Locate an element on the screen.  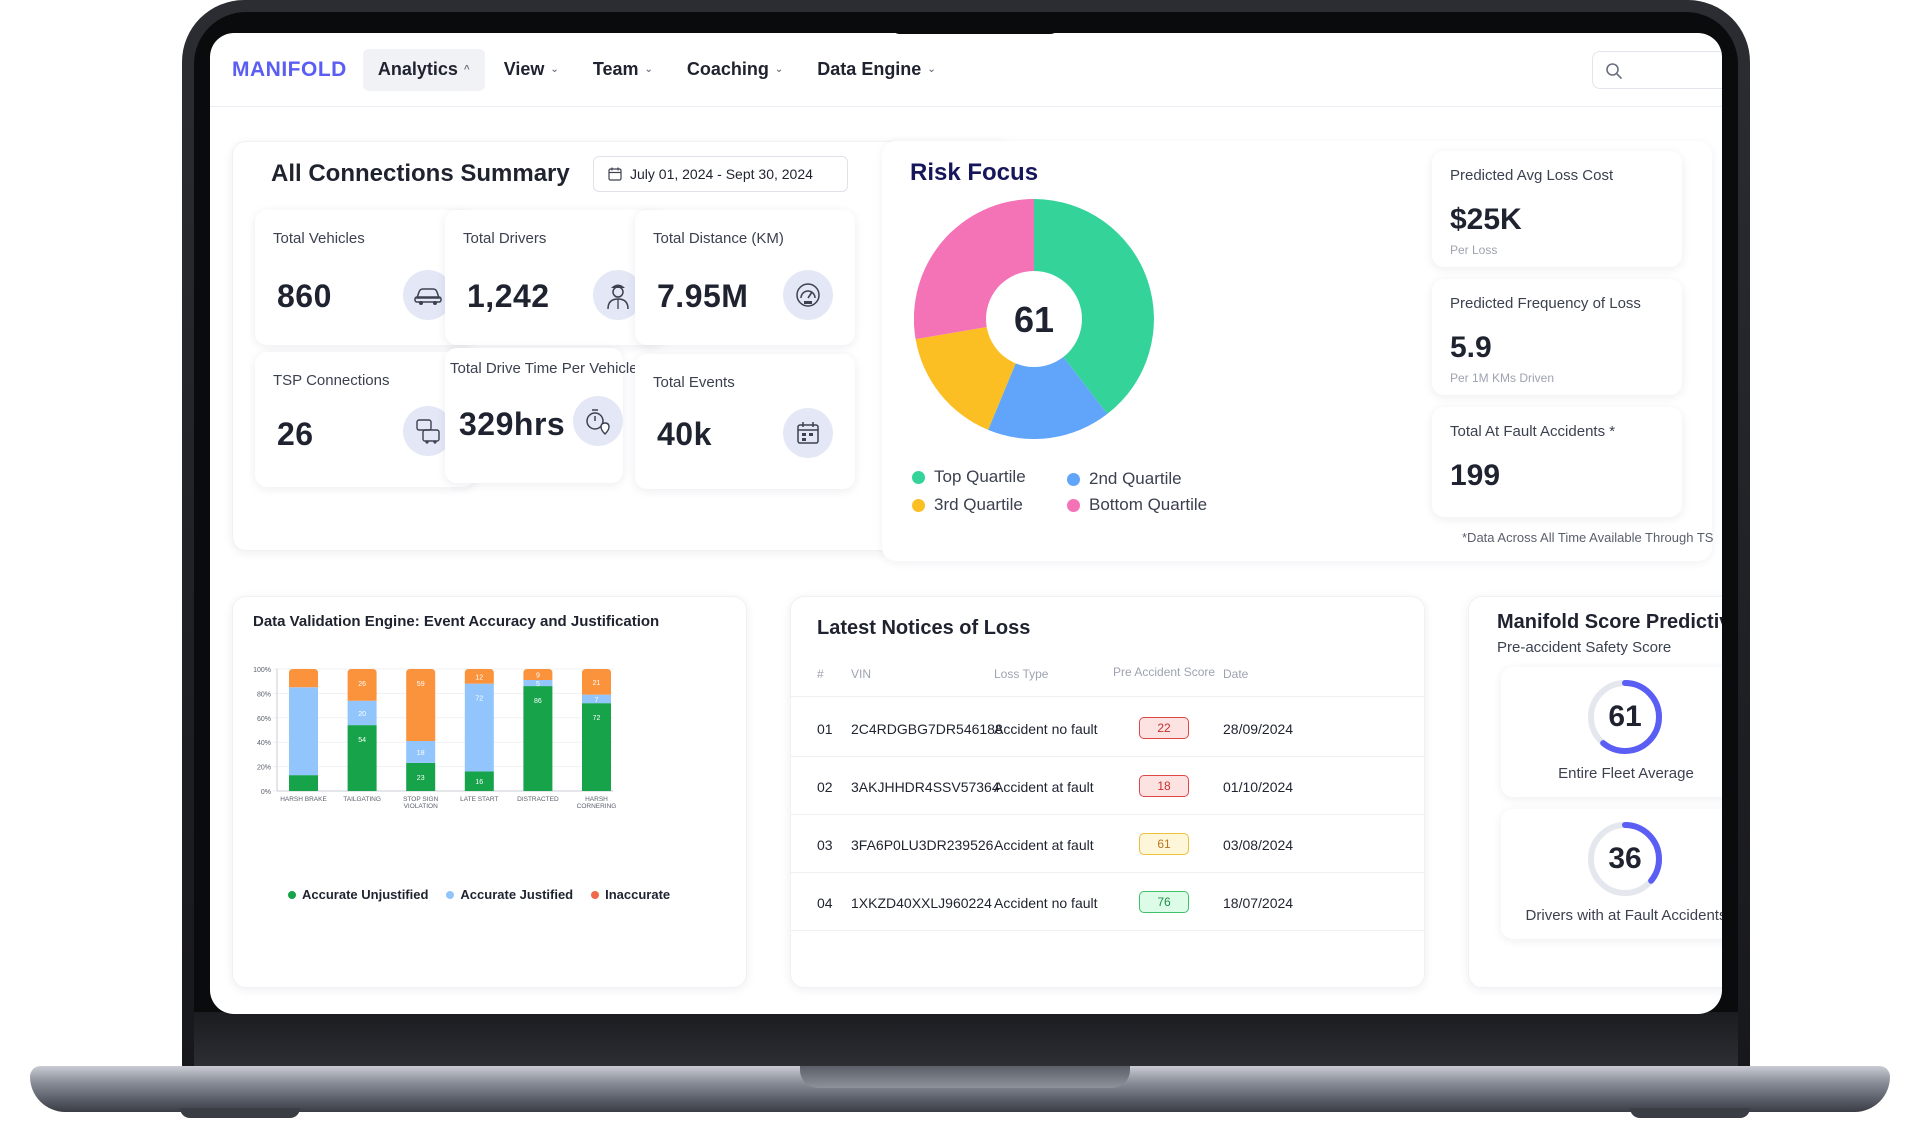
score-label: Entire Fleet Average is located at coordinates (1626, 773).